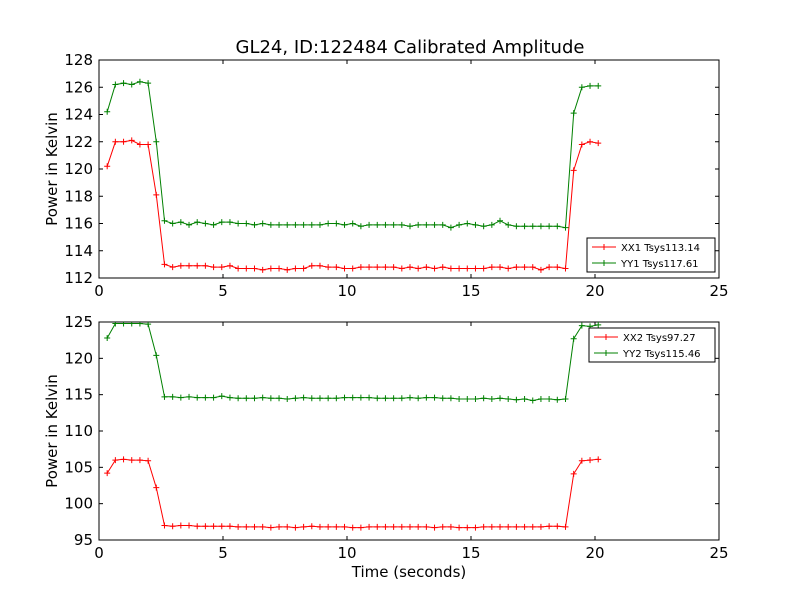  Describe the element at coordinates (651, 255) in the screenshot. I see `legend-box` at that location.